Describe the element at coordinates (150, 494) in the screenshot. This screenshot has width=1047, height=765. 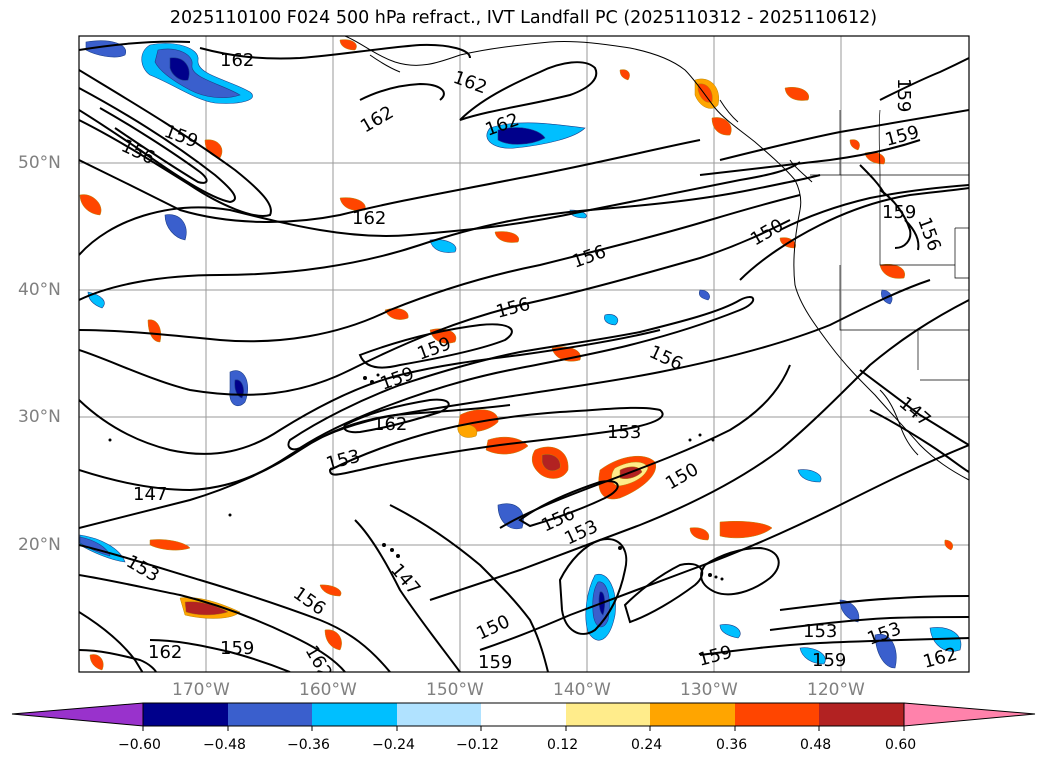
I see `contour-label: 147` at that location.